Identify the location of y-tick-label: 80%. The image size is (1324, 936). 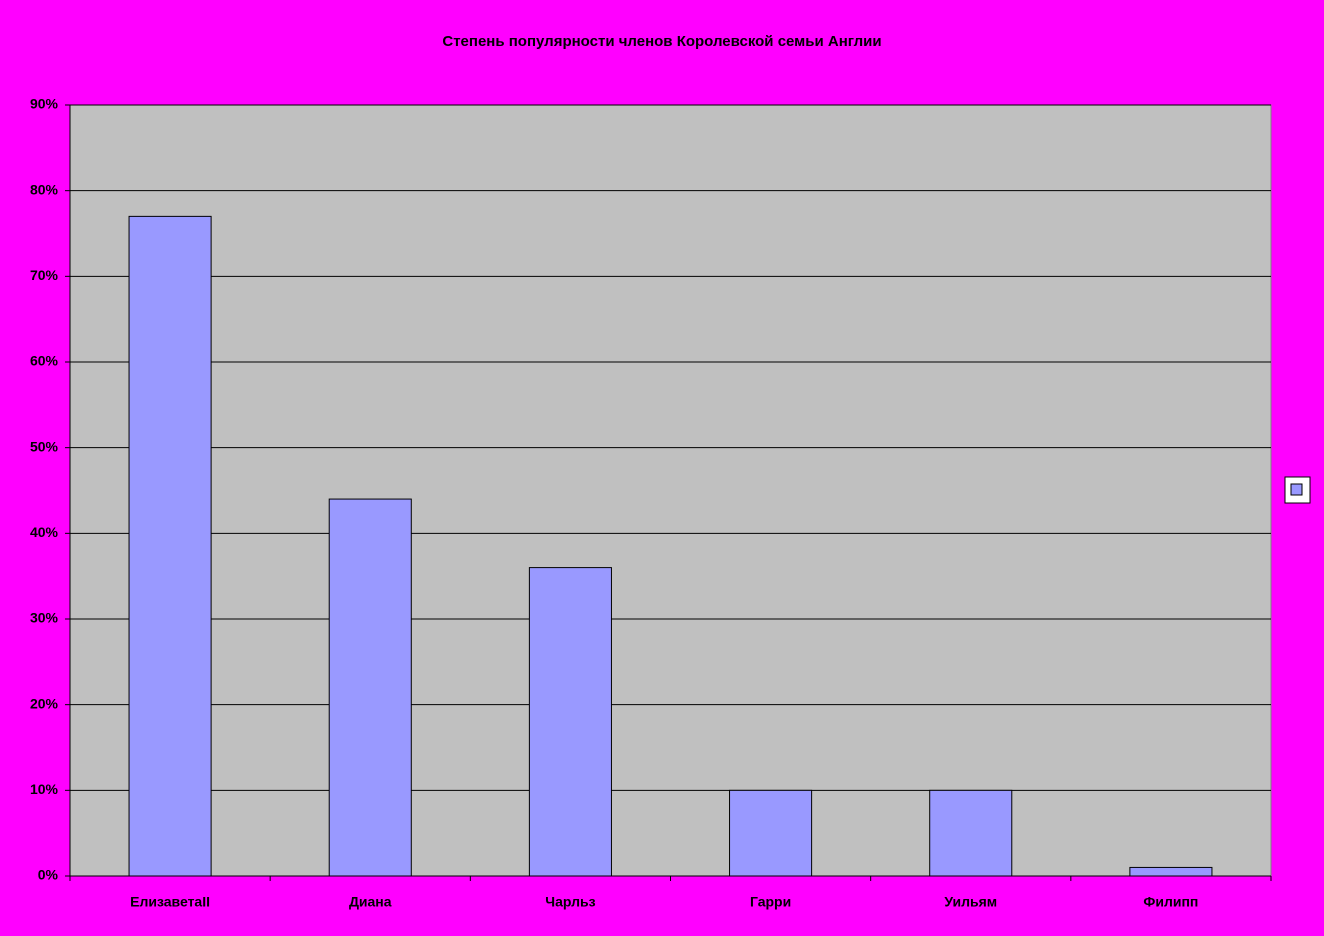
(44, 189).